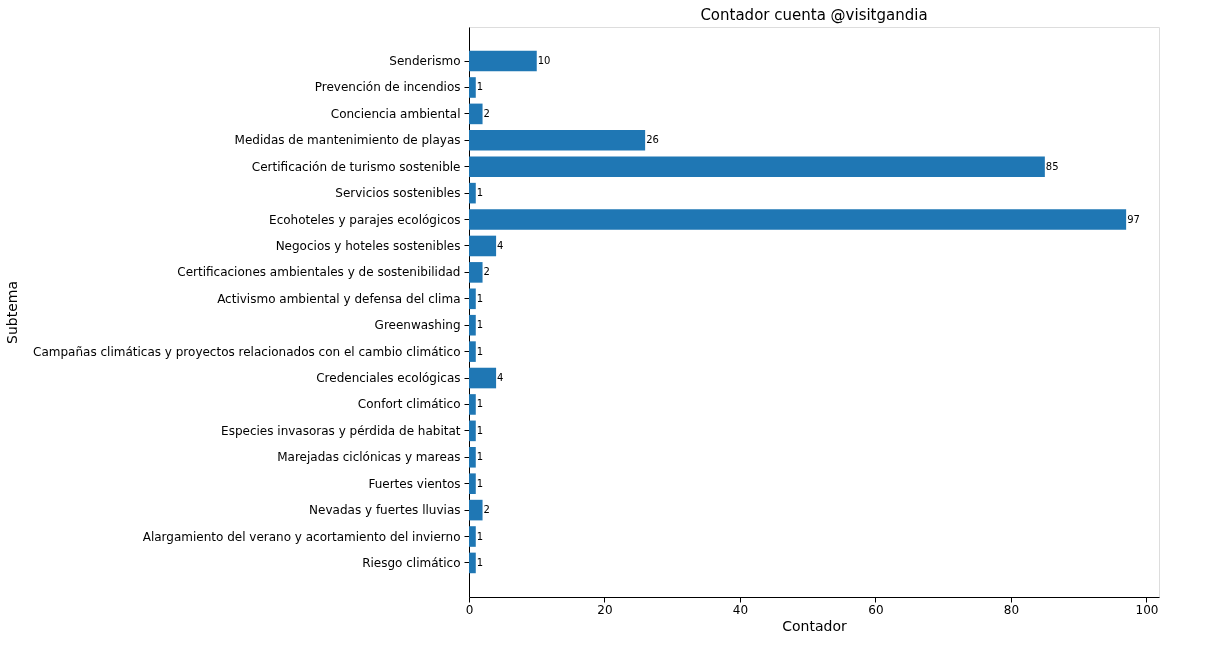 The width and height of the screenshot is (1208, 666). Describe the element at coordinates (369, 457) in the screenshot. I see `y-tick-label: Marejadas ciclónicas y mareas` at that location.